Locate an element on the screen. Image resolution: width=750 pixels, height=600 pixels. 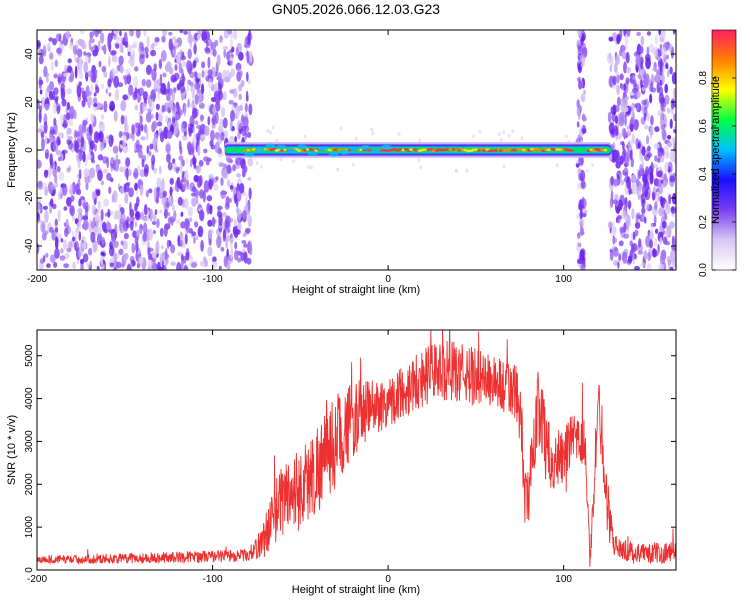
y-tick-label: -20 is located at coordinates (29, 197).